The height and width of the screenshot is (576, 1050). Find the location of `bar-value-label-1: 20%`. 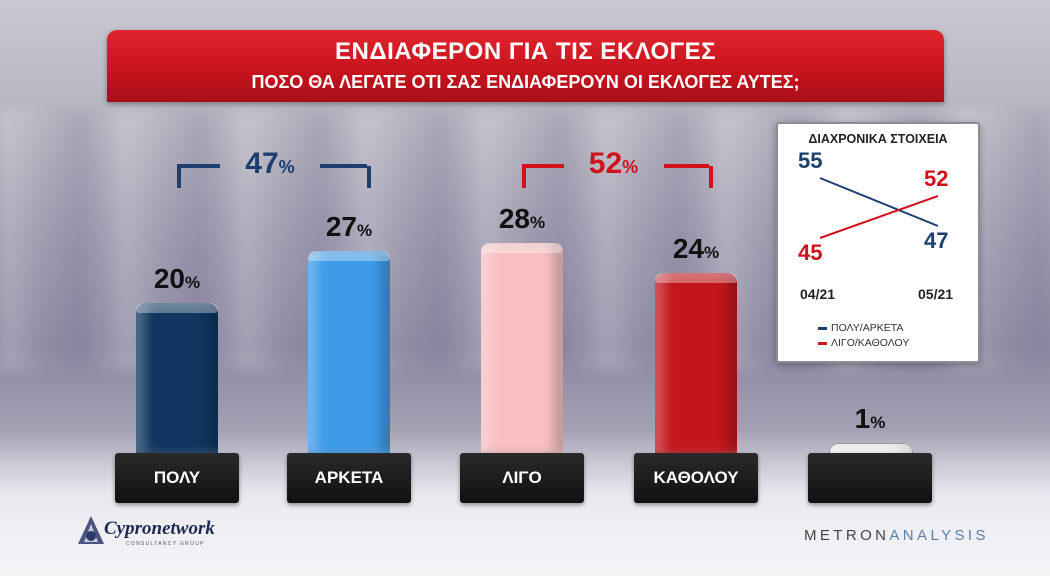

bar-value-label-1: 20% is located at coordinates (177, 278).